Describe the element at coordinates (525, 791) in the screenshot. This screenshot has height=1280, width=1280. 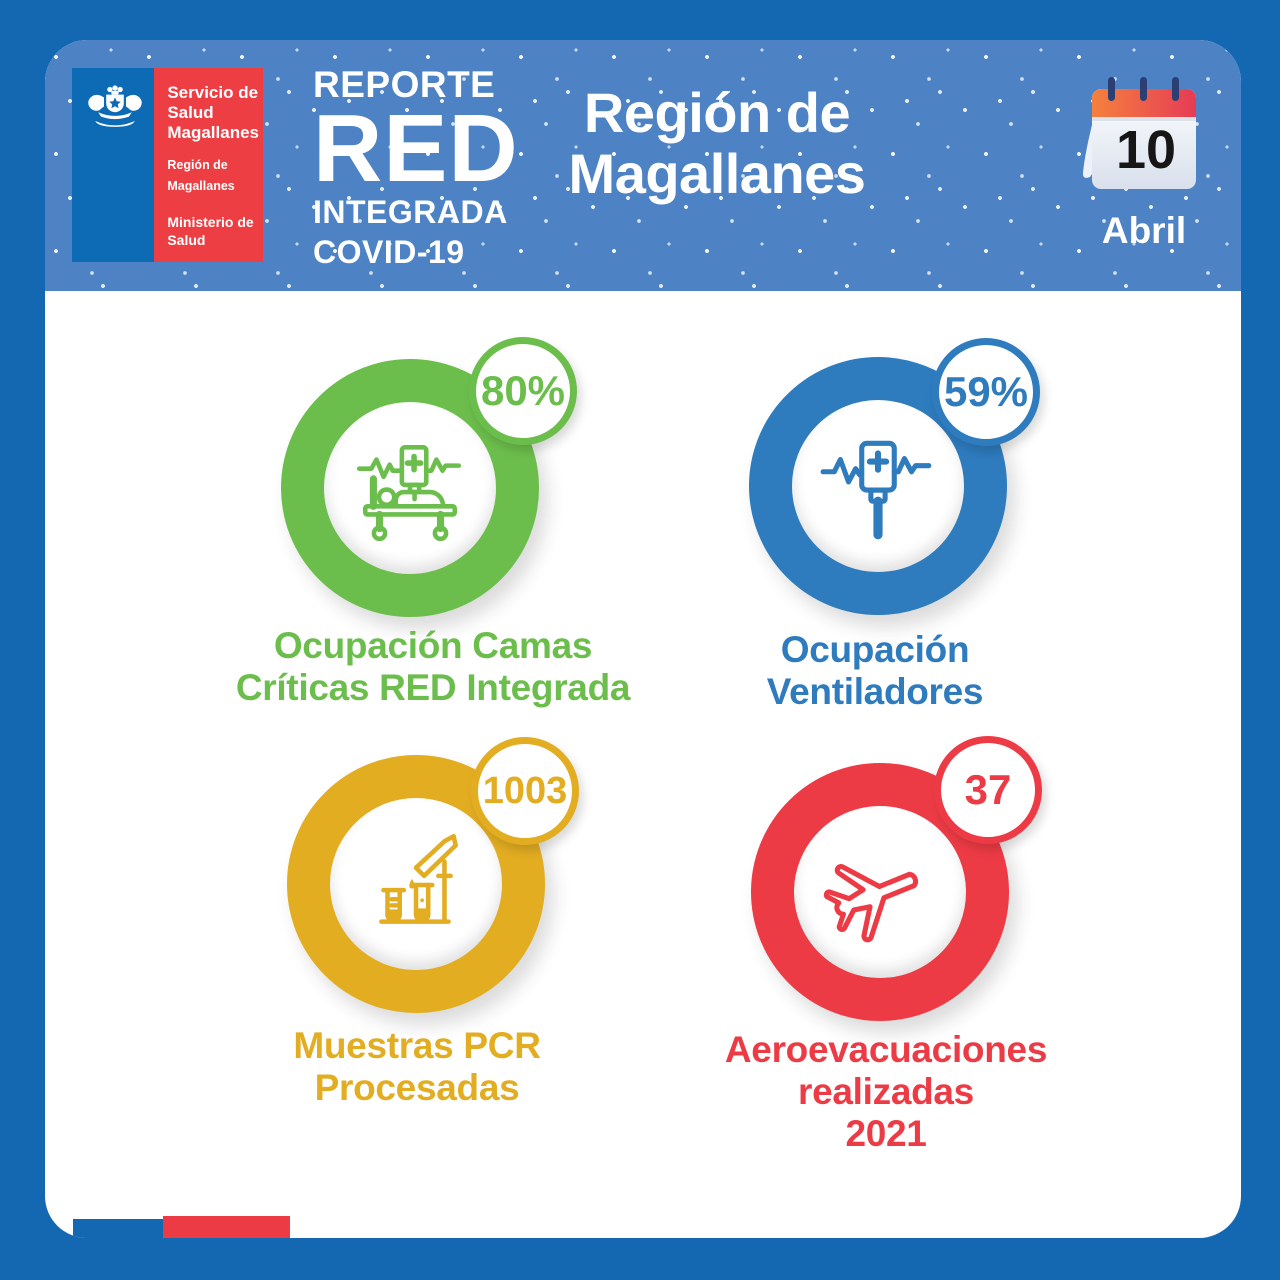
I see `stat-value-badge-pcr: 1003` at that location.